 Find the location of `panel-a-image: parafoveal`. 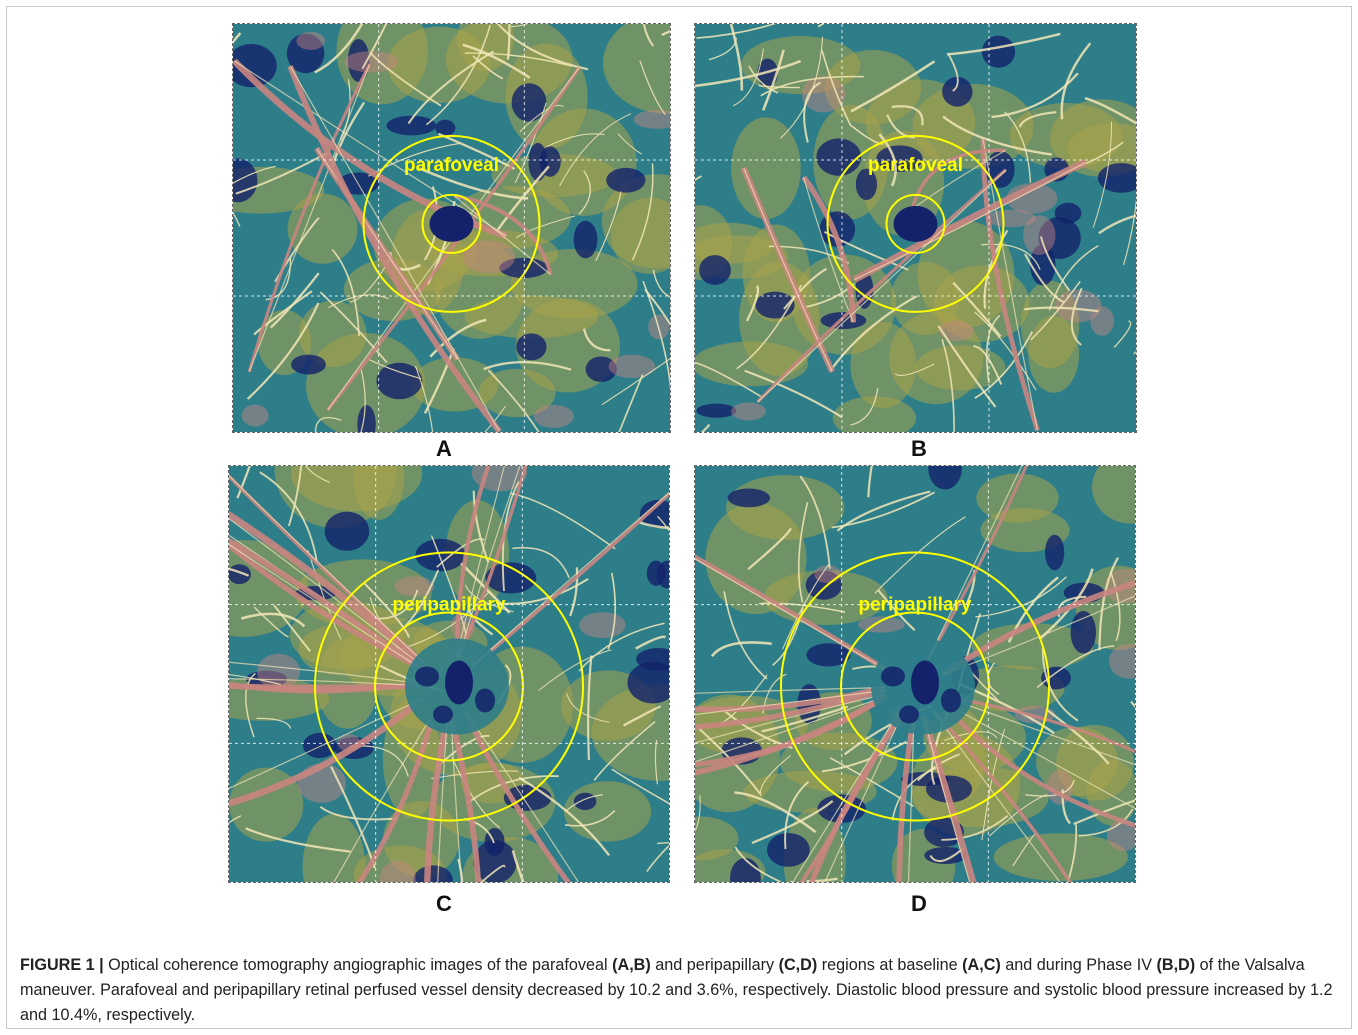

panel-a-image: parafoveal is located at coordinates (451, 228).